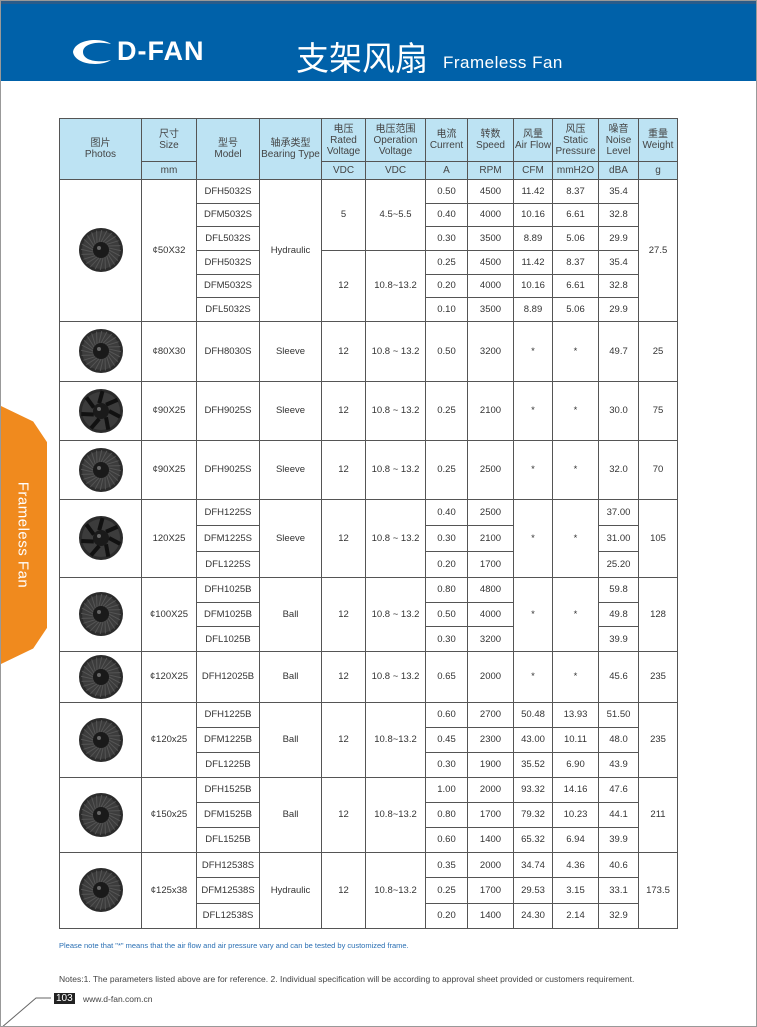 This screenshot has height=1027, width=757. Describe the element at coordinates (658, 145) in the screenshot. I see `header-en: Weight` at that location.